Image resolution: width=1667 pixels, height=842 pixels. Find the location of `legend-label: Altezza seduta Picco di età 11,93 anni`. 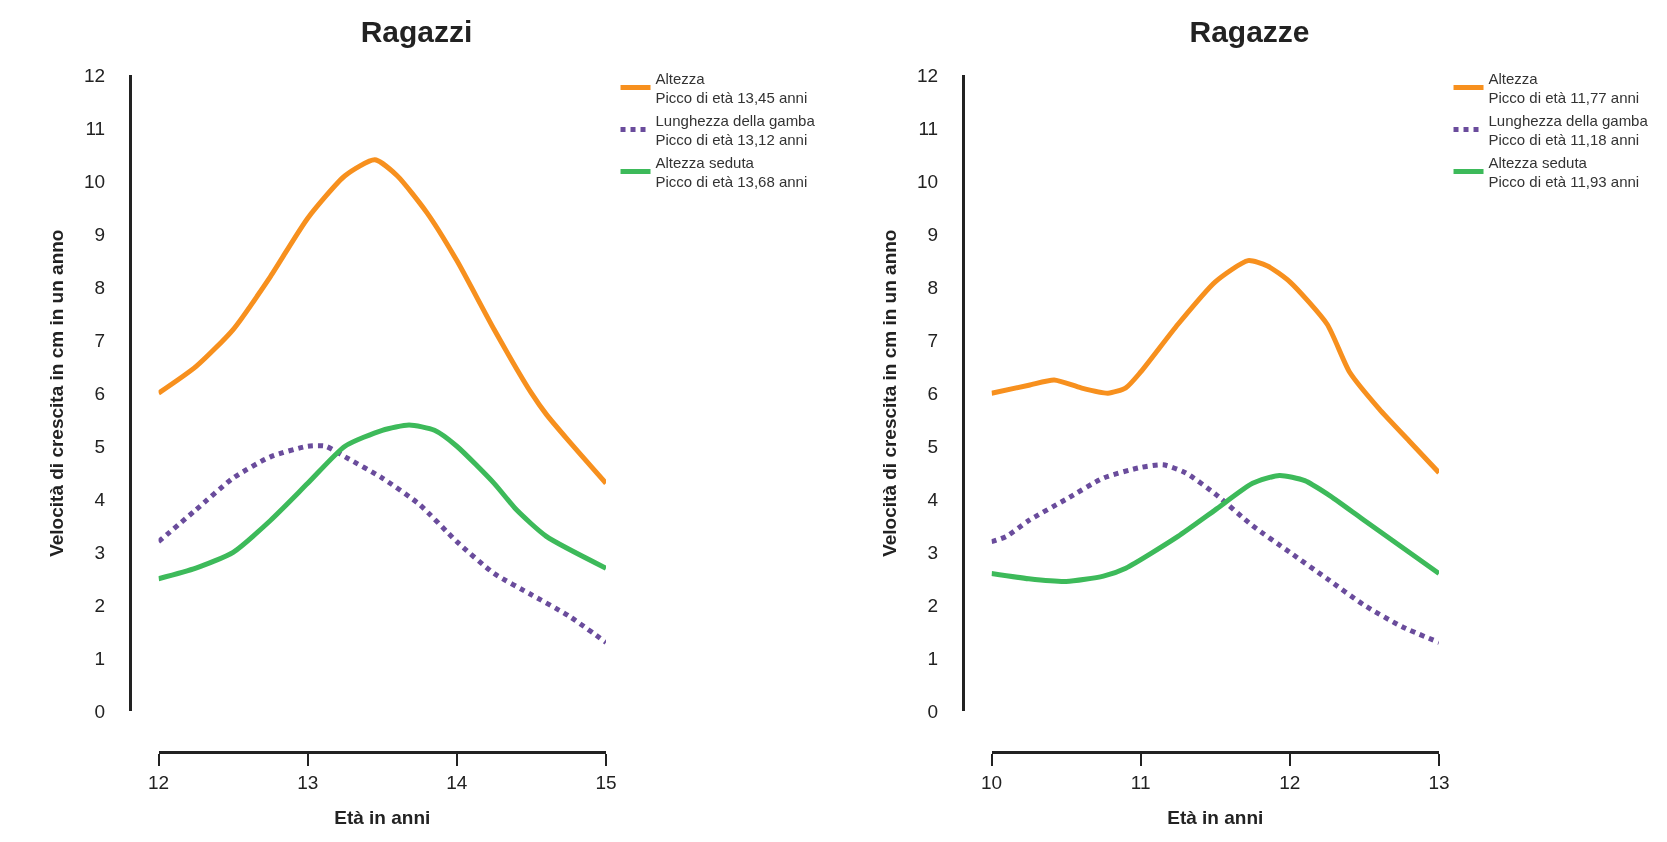

legend-label: Altezza seduta Picco di età 11,93 anni is located at coordinates (1564, 172).